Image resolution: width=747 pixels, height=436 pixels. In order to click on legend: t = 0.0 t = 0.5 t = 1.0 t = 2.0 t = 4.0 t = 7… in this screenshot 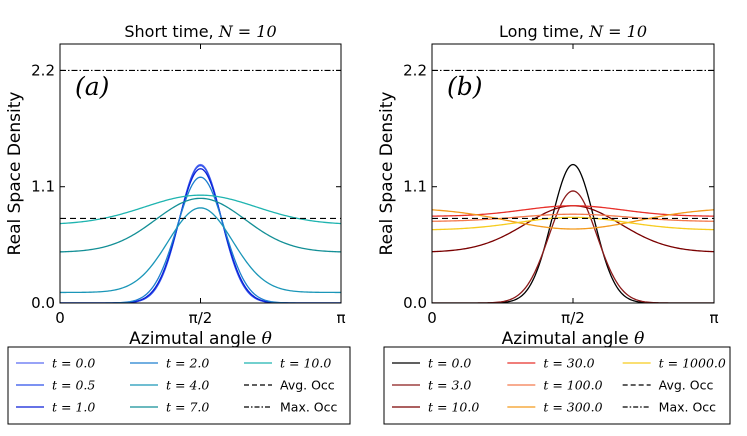, I will do `click(179, 385)`.